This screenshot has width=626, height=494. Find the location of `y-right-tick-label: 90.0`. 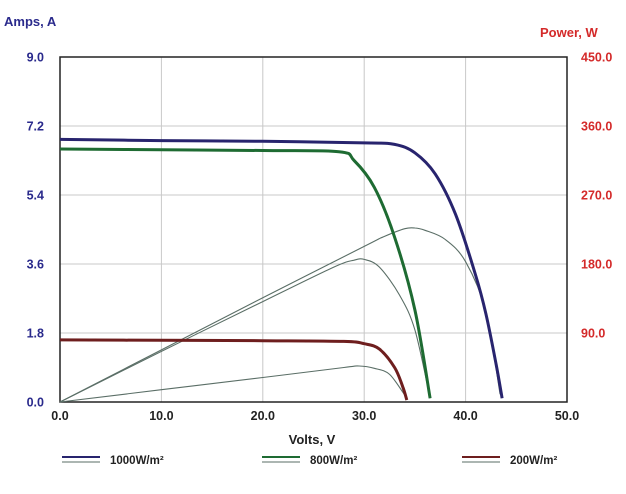

y-right-tick-label: 90.0 is located at coordinates (593, 334).